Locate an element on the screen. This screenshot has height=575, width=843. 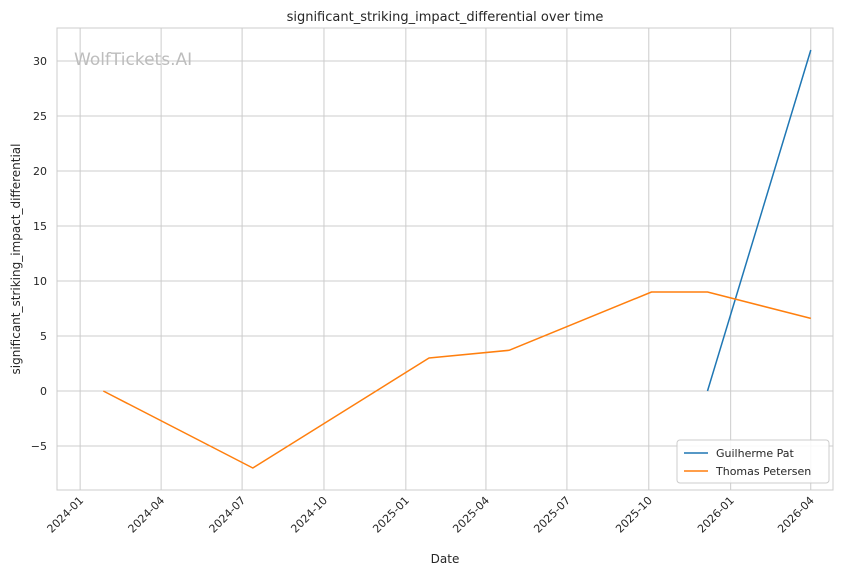
y-tick-label: 10 is located at coordinates (40, 281).